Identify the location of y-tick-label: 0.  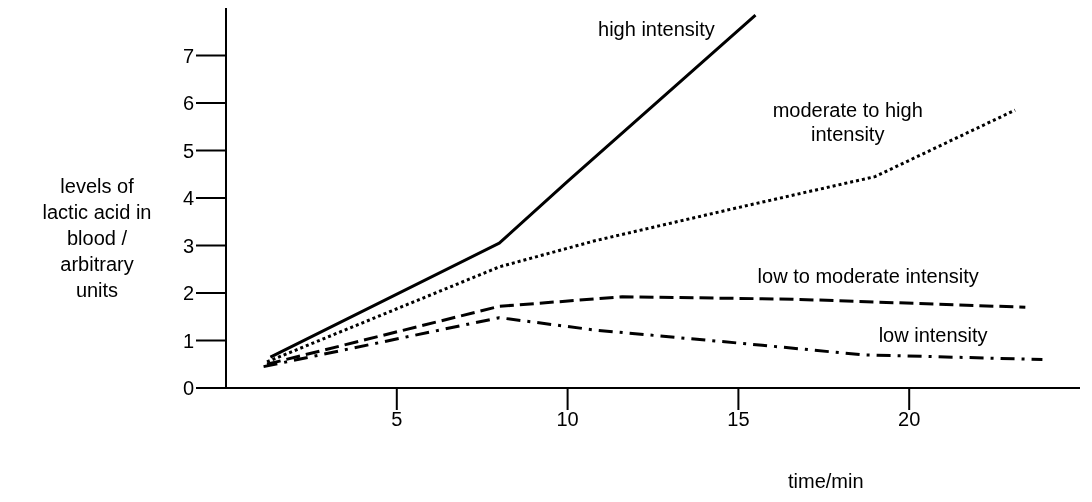
(188, 388).